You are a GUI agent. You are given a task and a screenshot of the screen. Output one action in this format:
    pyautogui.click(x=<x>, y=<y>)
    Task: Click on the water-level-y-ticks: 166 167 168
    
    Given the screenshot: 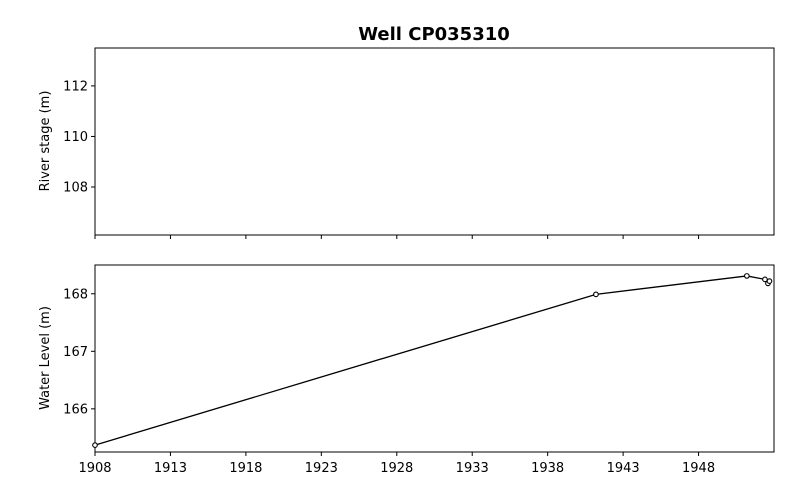 What is the action you would take?
    pyautogui.click(x=79, y=352)
    